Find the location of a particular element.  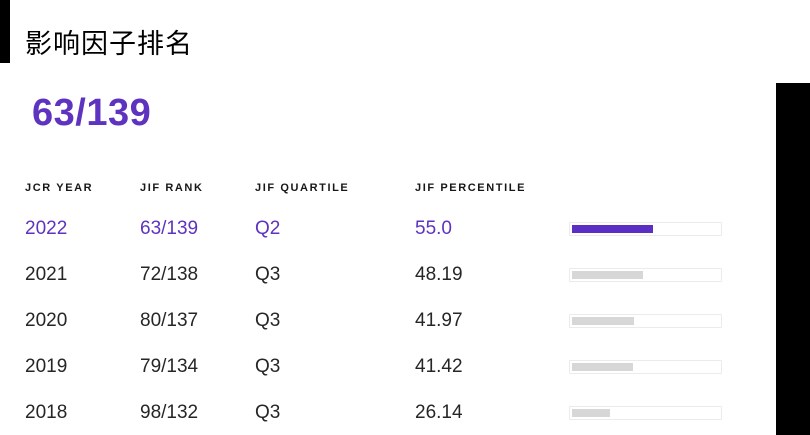

table-row: 2019 79/134 Q3 41.42 is located at coordinates (375, 367).